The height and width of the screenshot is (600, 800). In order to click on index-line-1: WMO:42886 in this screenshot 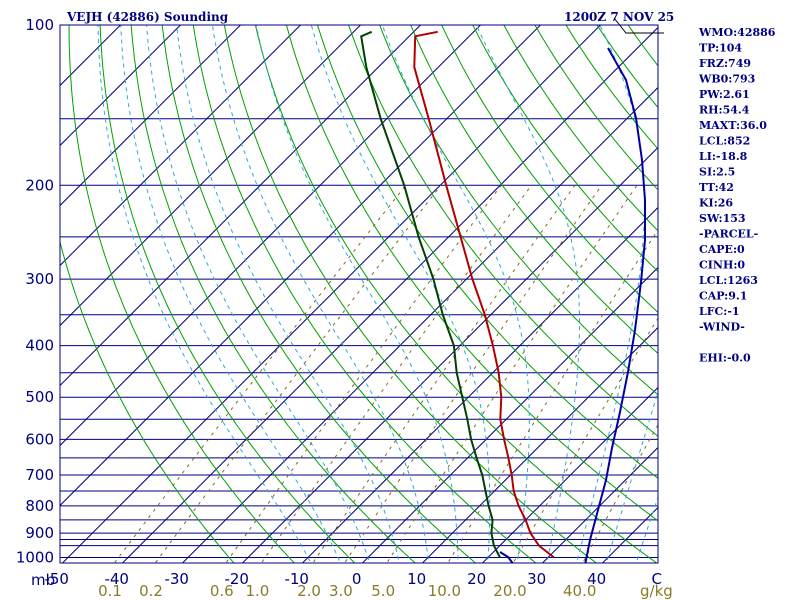, I will do `click(737, 32)`.